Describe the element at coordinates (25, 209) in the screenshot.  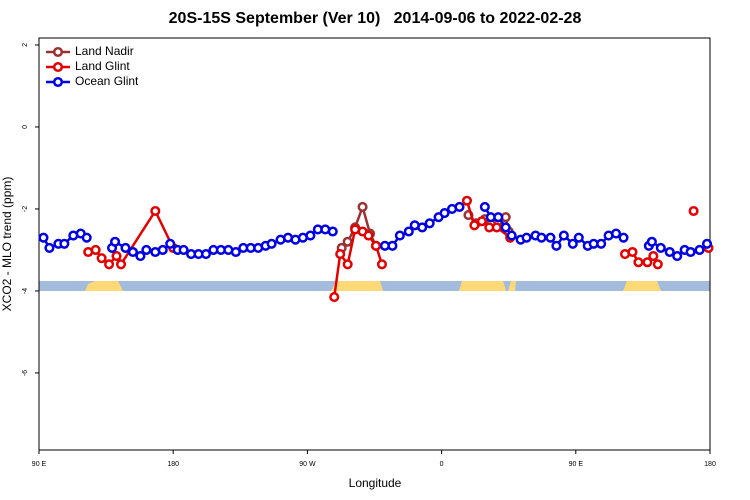
I see `y-tick-label: -2` at that location.